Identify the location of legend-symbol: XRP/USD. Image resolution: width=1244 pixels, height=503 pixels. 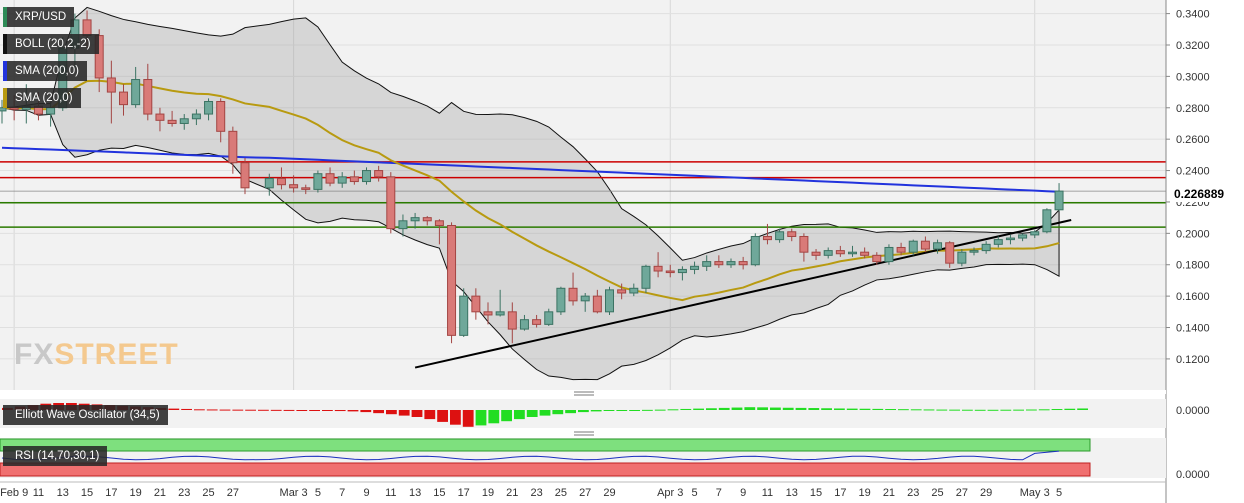
(39, 17).